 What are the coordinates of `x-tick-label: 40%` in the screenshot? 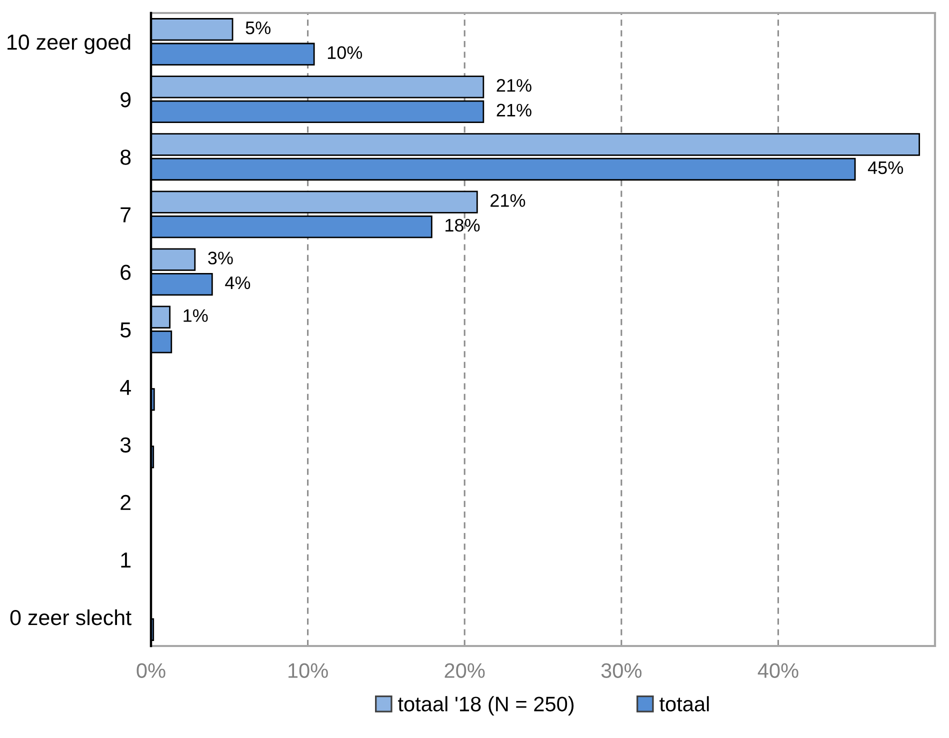 It's located at (778, 670).